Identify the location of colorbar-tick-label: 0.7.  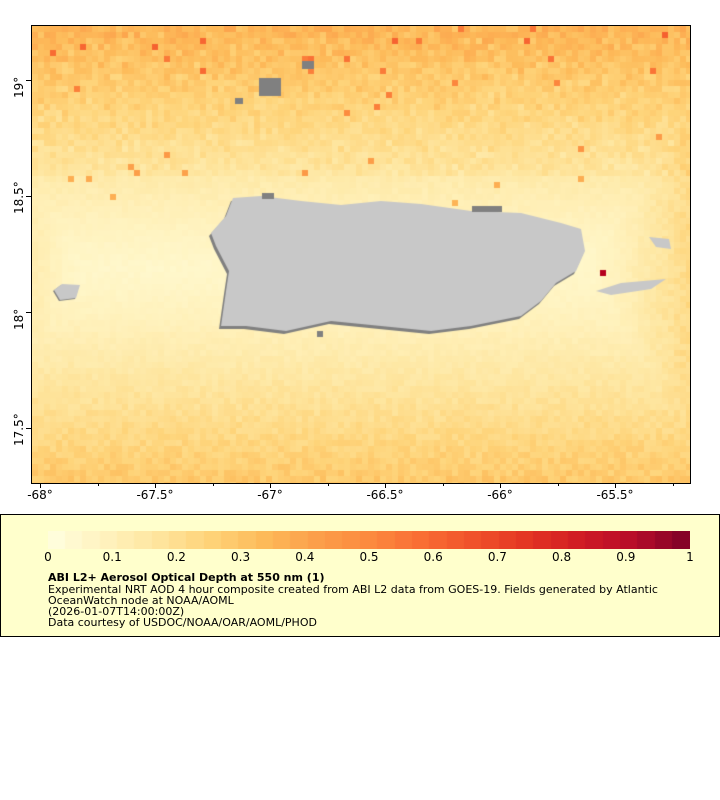
(497, 557).